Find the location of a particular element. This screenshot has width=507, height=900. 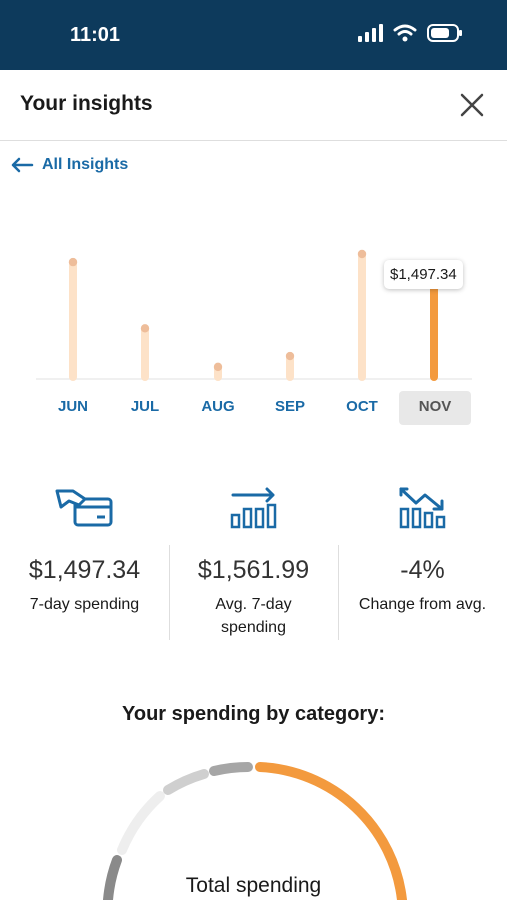

stat-7day-spending: $1,497.34 7-day spending is located at coordinates (84, 560).